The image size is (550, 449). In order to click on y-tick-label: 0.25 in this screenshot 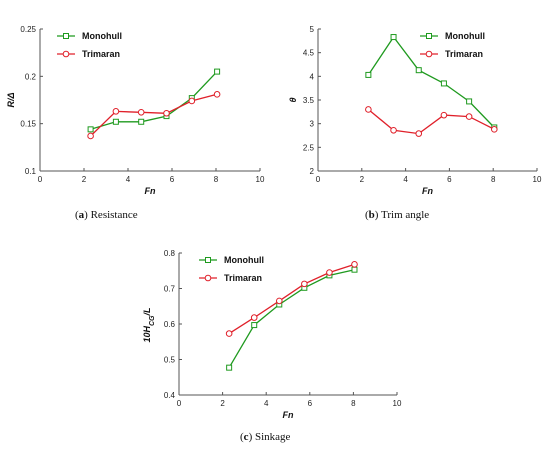, I will do `click(28, 29)`.